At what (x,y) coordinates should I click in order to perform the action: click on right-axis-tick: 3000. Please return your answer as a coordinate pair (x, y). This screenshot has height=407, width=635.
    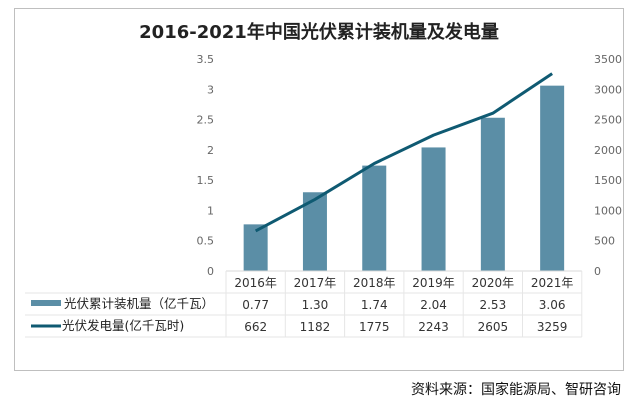
    Looking at the image, I should click on (608, 89).